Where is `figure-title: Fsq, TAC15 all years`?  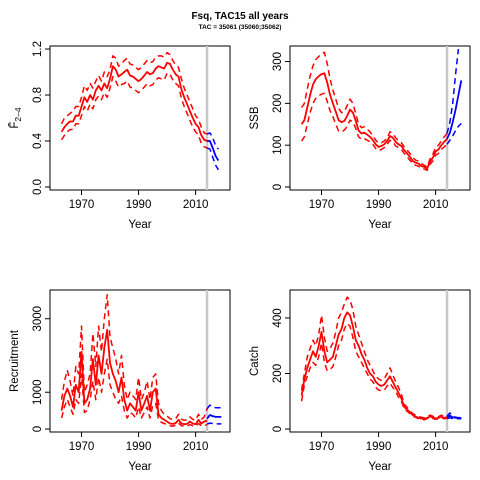
figure-title: Fsq, TAC15 all years is located at coordinates (240, 16).